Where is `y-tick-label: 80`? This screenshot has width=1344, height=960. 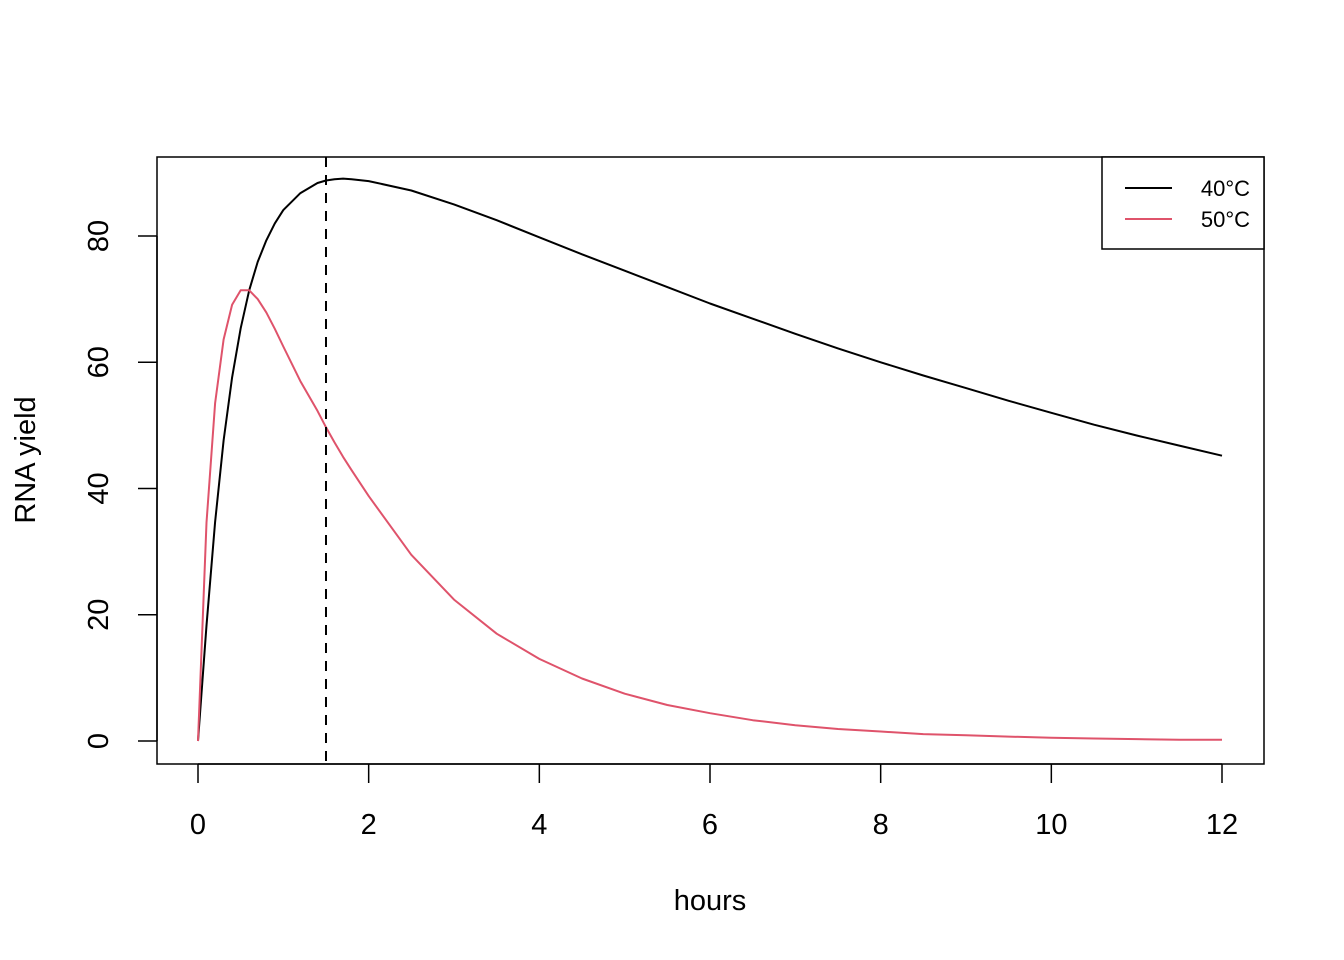 y-tick-label: 80 is located at coordinates (99, 236).